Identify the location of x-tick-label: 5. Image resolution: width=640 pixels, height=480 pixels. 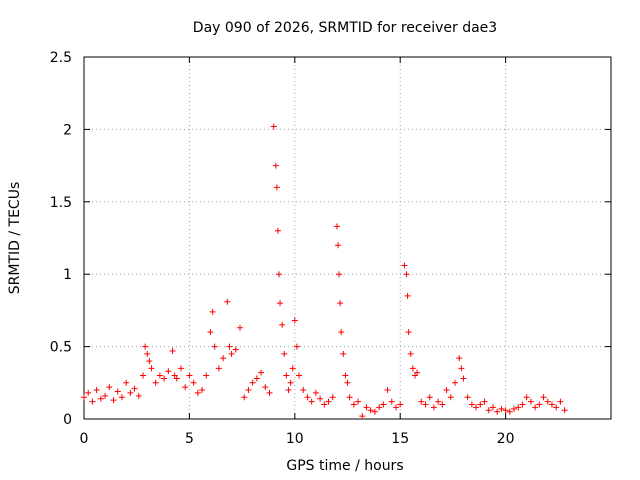
(189, 439).